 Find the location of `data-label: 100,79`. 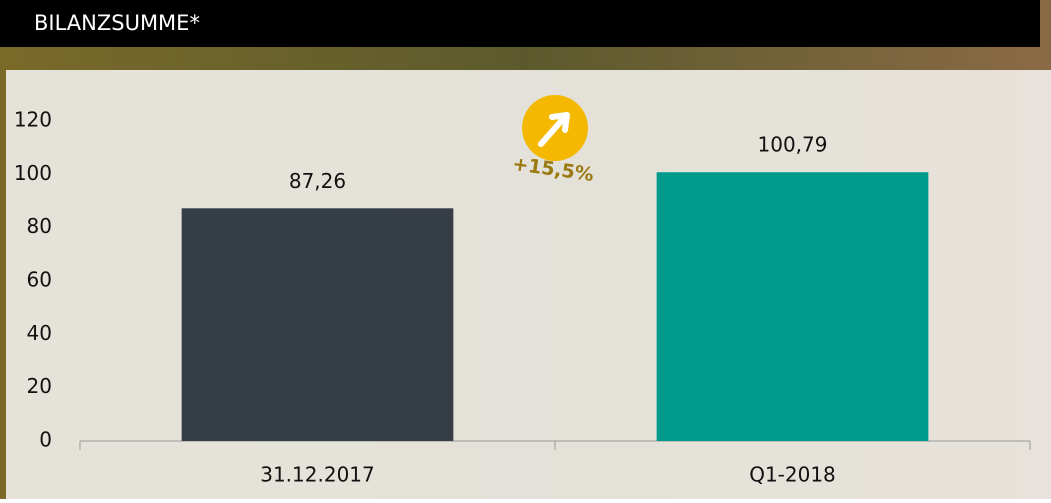

data-label: 100,79 is located at coordinates (793, 145).